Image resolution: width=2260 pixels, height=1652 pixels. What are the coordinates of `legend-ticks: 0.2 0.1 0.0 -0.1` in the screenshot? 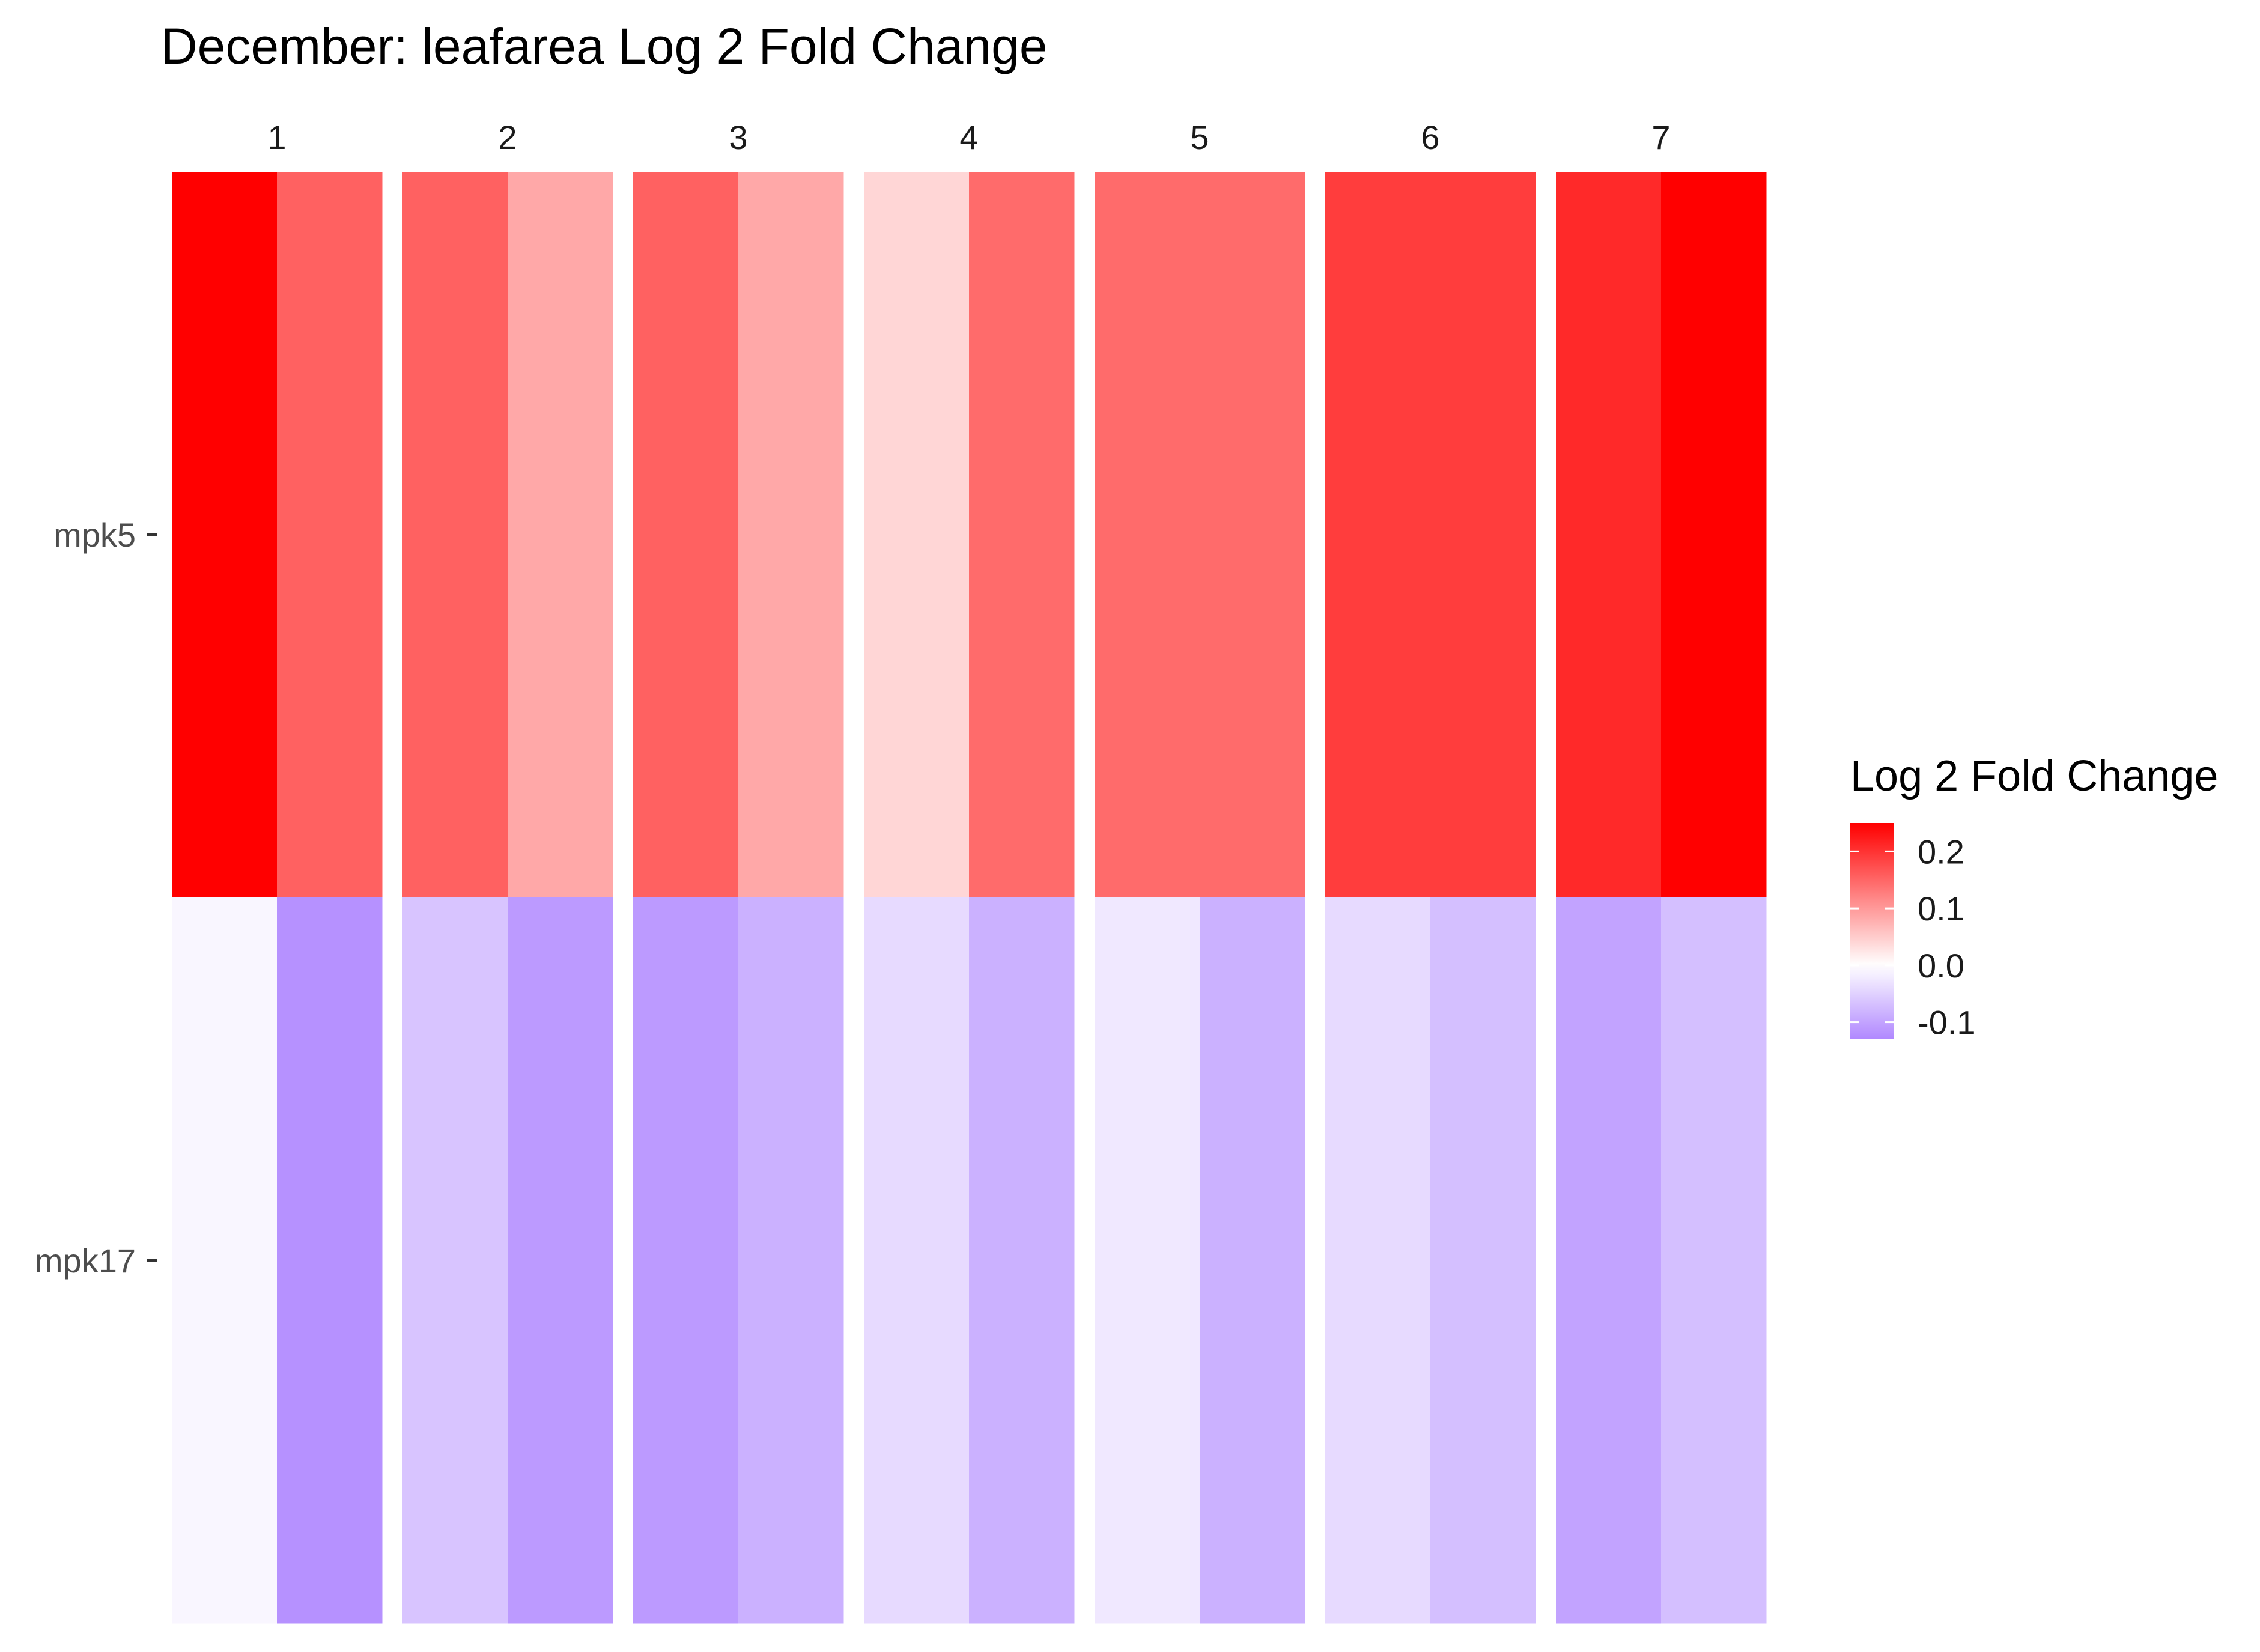 It's located at (1913, 937).